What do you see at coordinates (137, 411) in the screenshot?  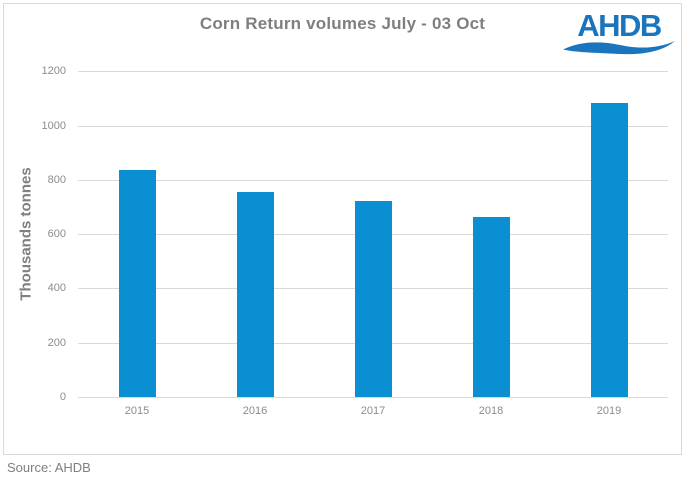 I see `x-tick-label-2015: 2015` at bounding box center [137, 411].